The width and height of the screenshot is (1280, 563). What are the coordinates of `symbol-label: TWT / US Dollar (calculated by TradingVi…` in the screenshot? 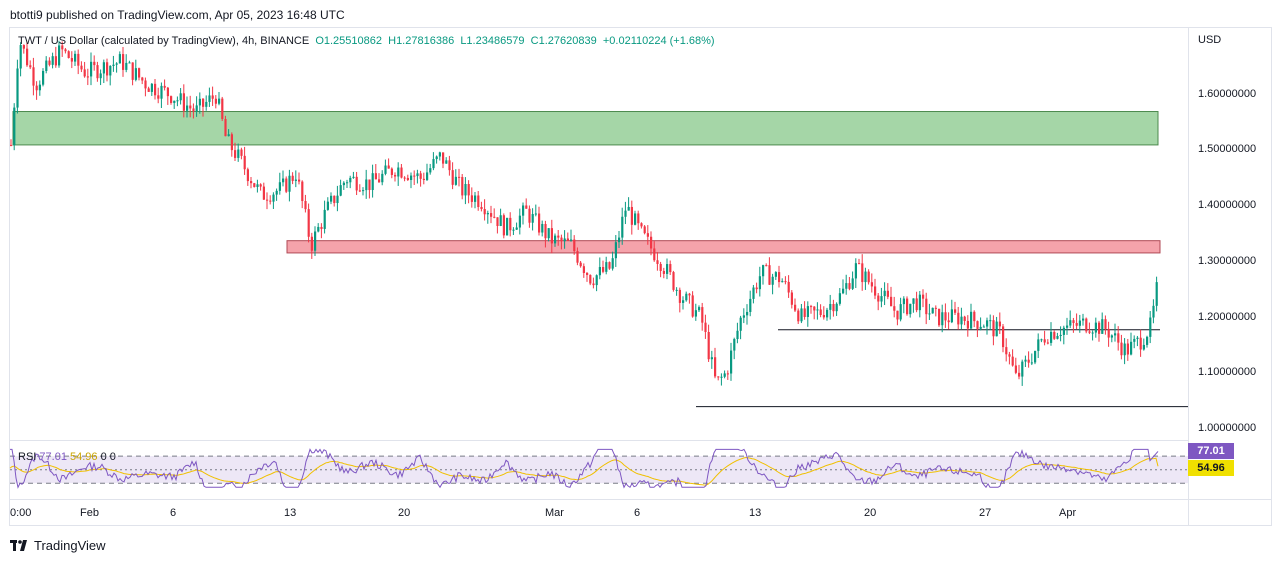 It's located at (164, 41).